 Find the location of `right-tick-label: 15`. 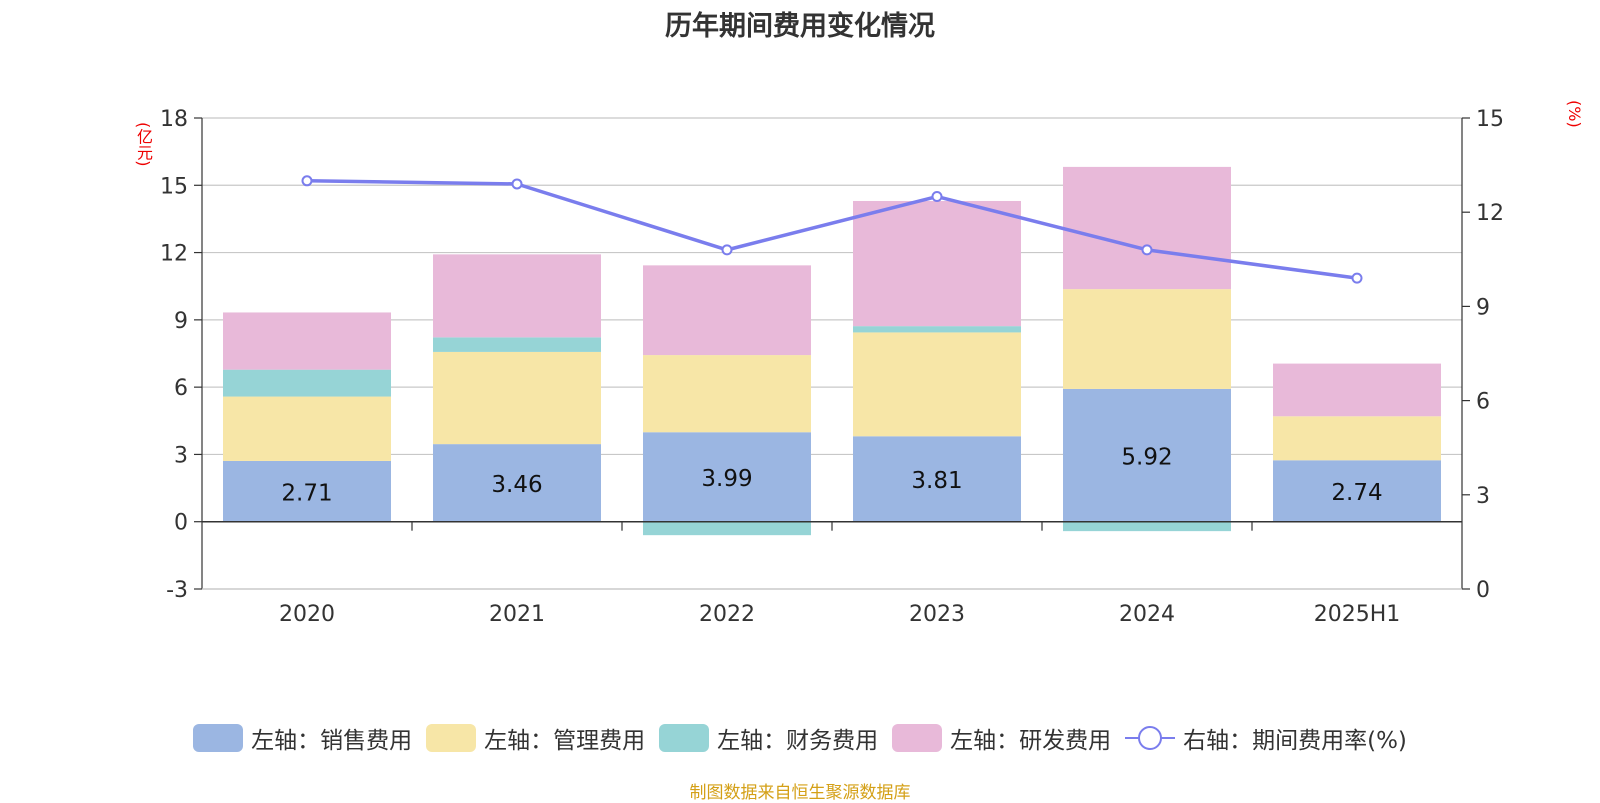

right-tick-label: 15 is located at coordinates (1490, 119).